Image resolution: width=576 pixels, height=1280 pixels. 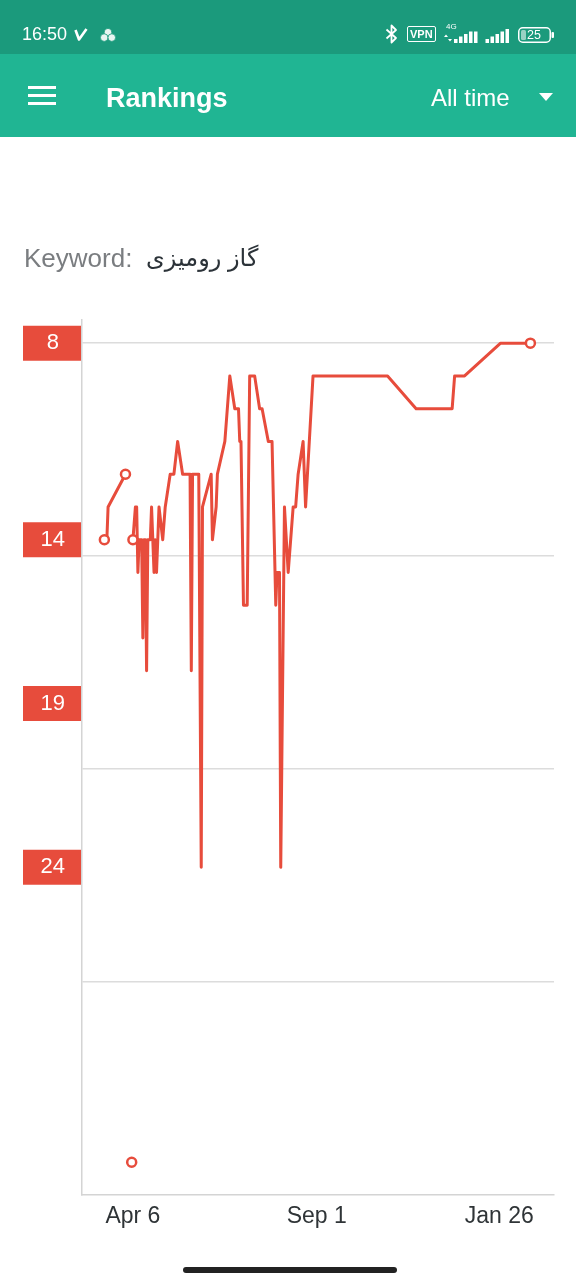 I want to click on text: VPN, so click(x=421, y=34).